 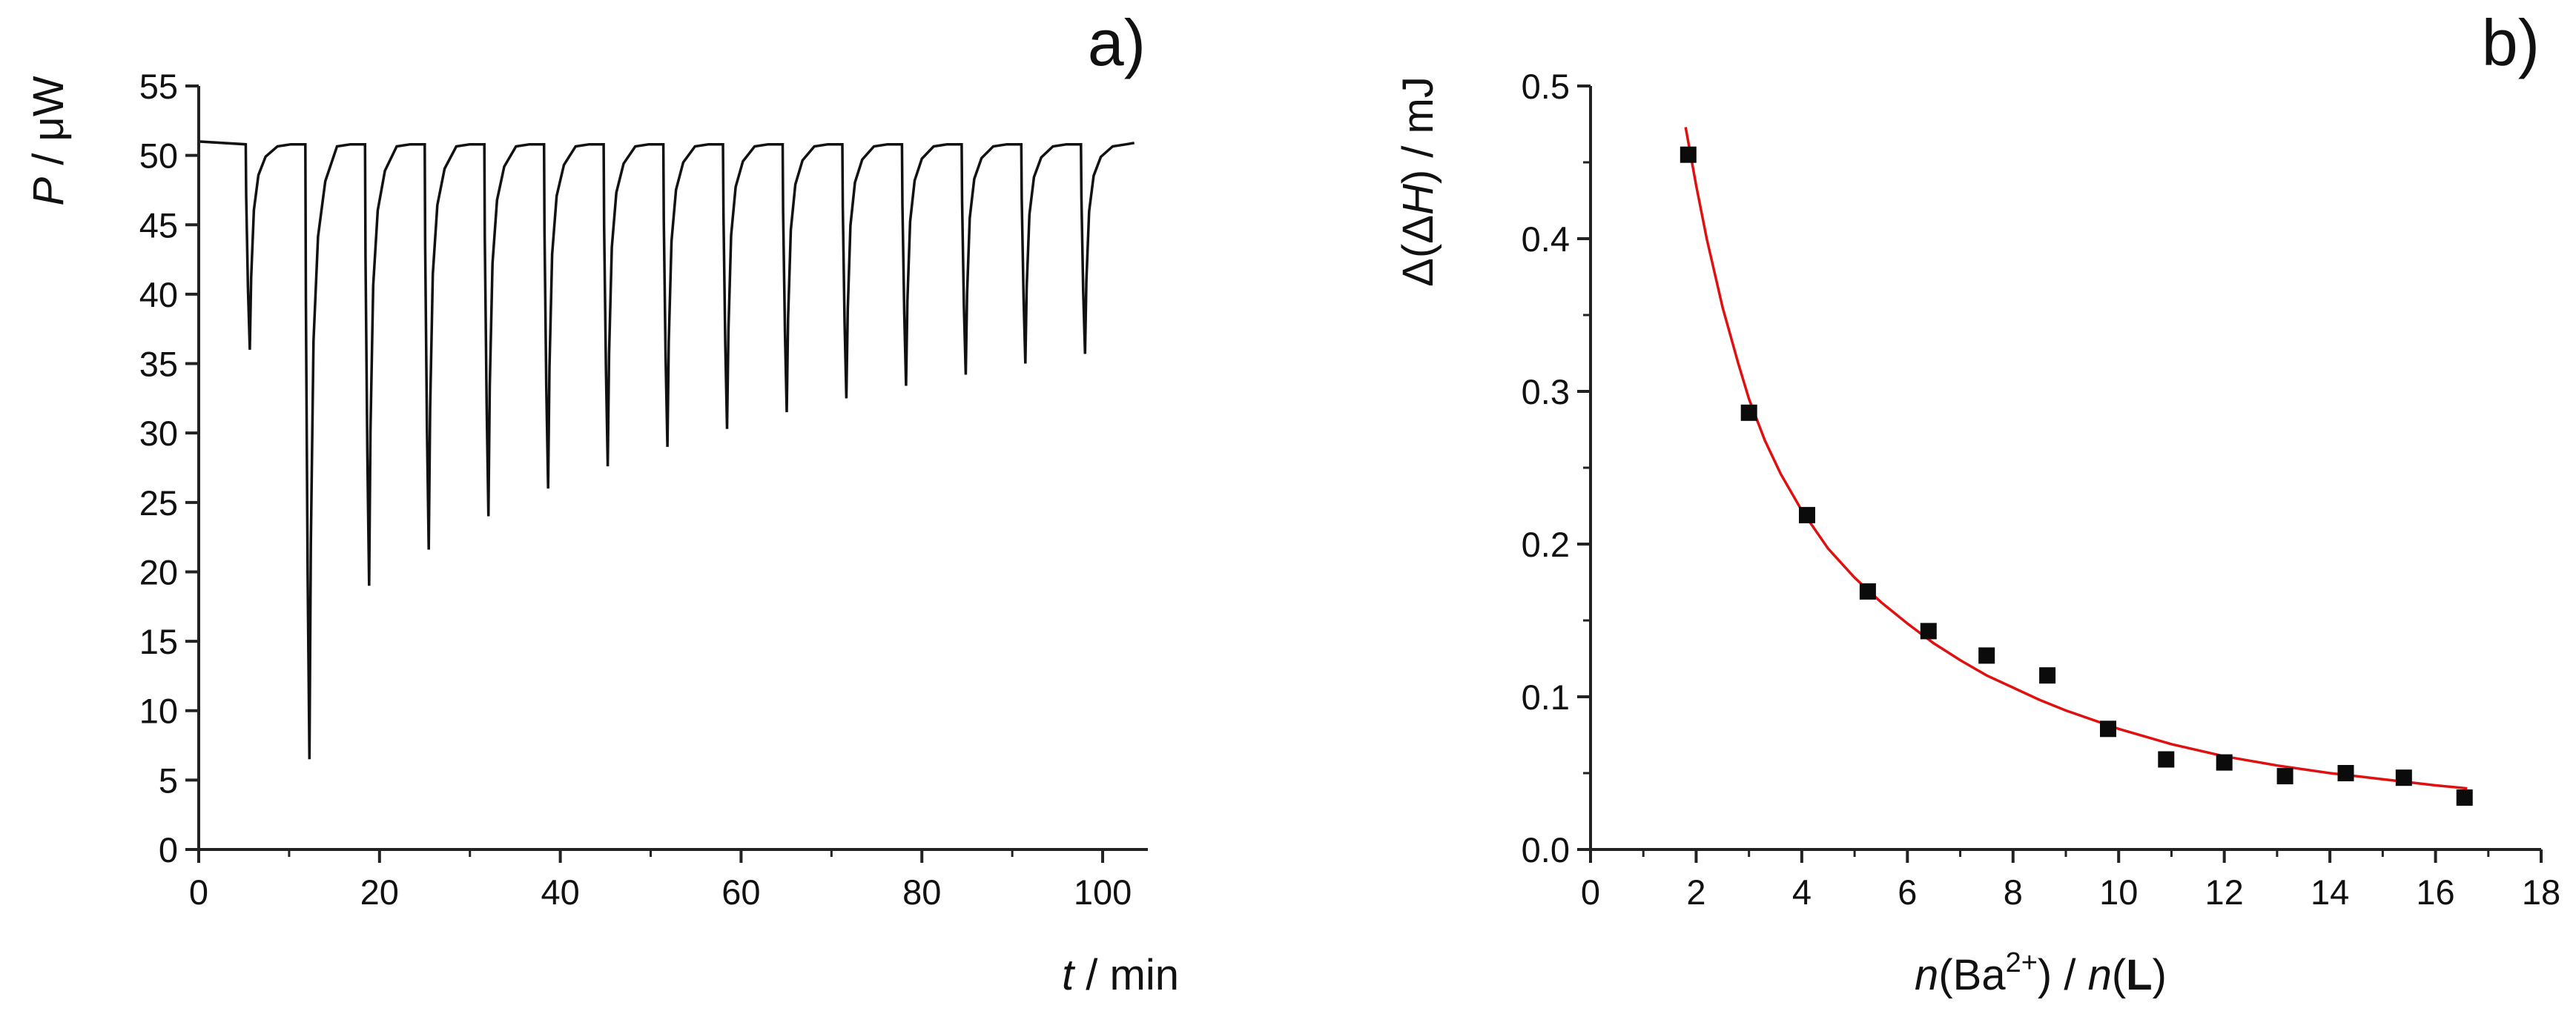 I want to click on y-label-h: H, so click(x=1418, y=199).